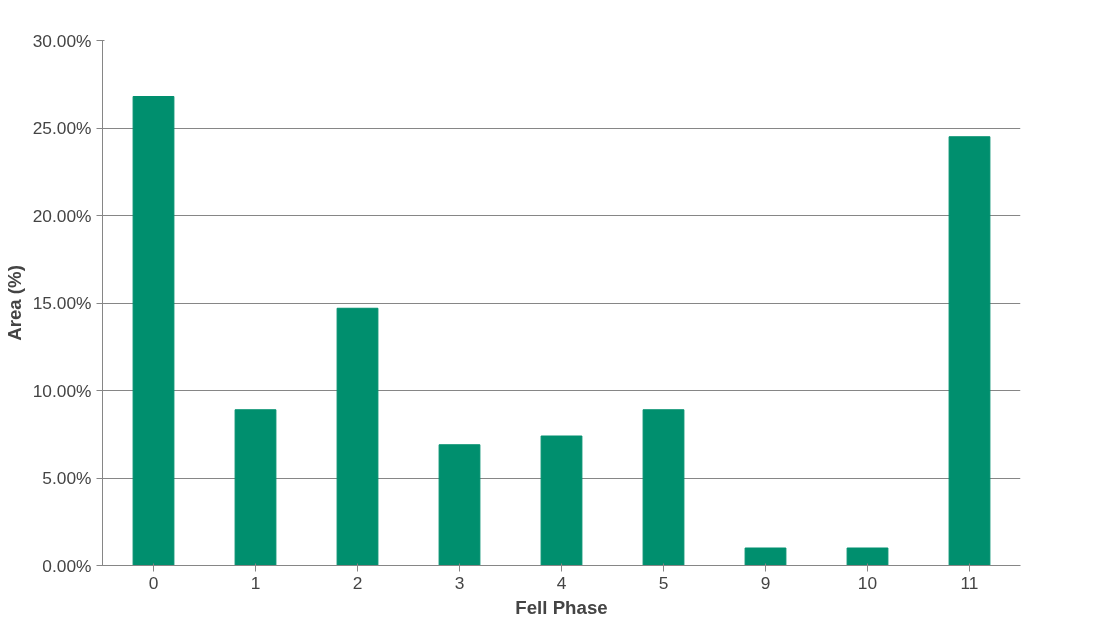  I want to click on x-tick-label: 3, so click(459, 582).